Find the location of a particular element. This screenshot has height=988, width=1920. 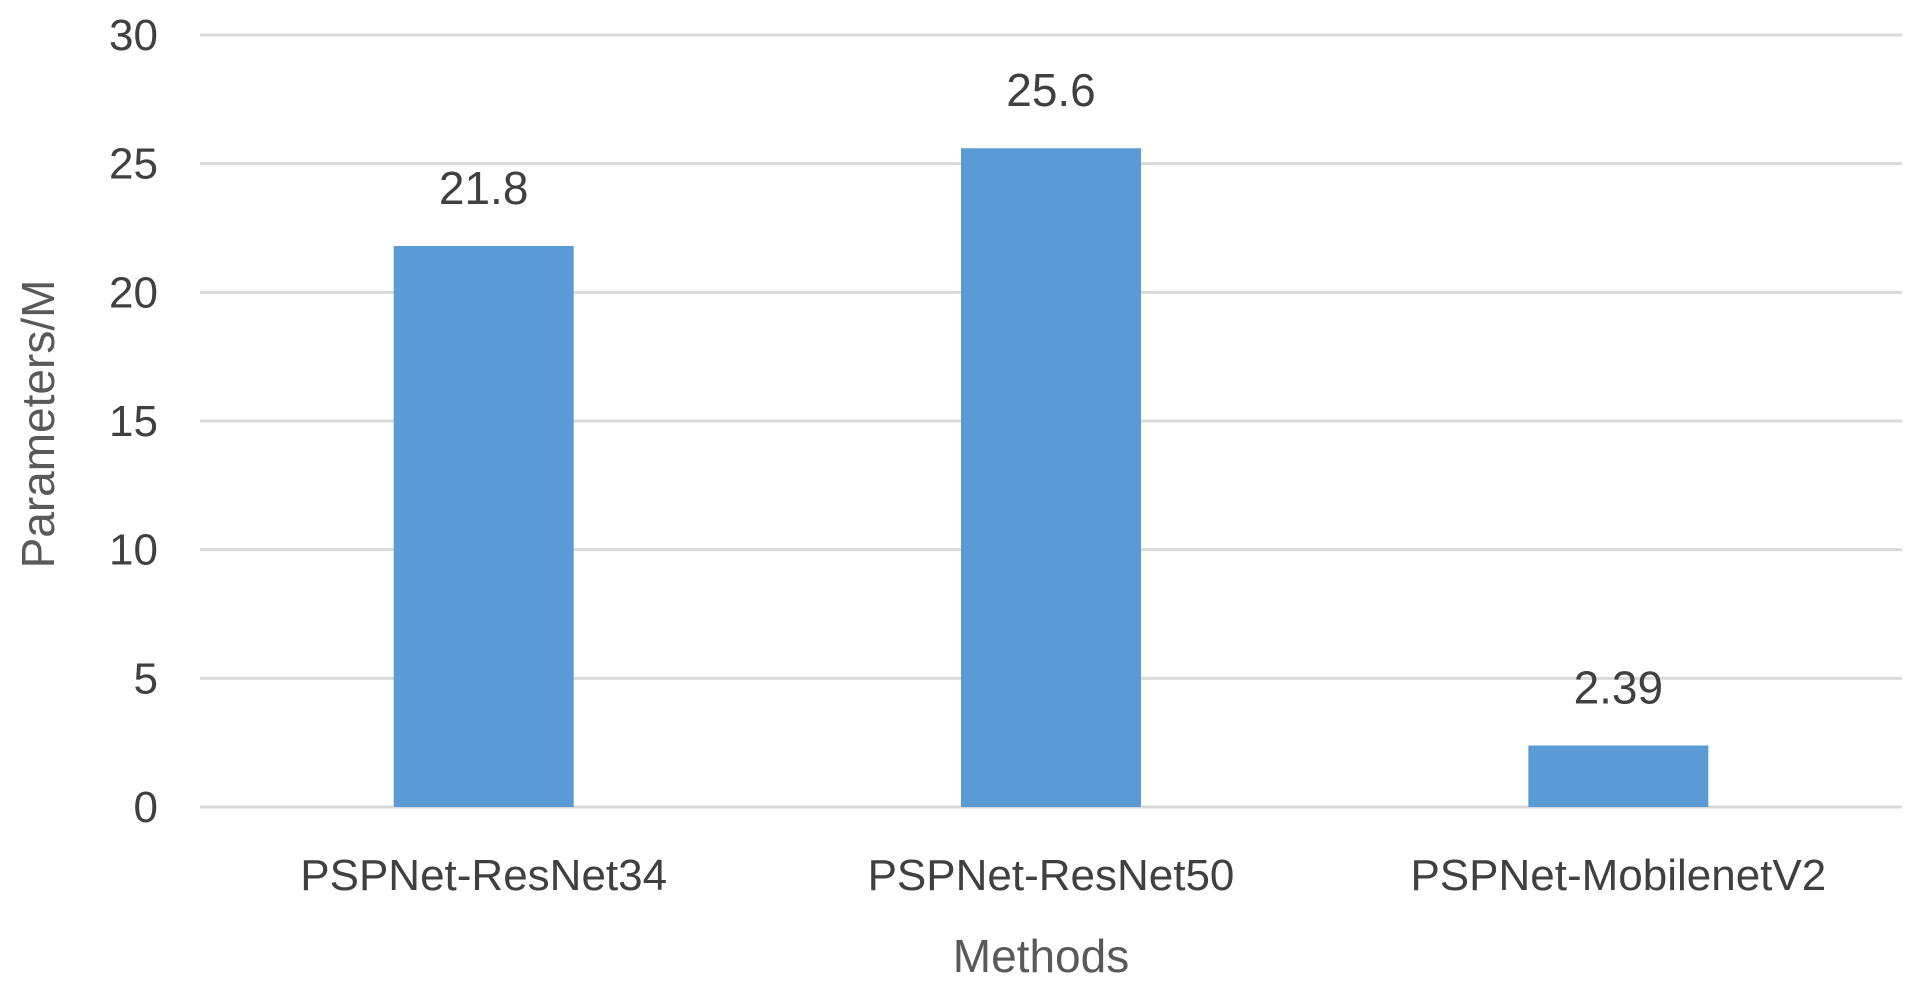

y-axis-title: Parameters/M is located at coordinates (38, 424).